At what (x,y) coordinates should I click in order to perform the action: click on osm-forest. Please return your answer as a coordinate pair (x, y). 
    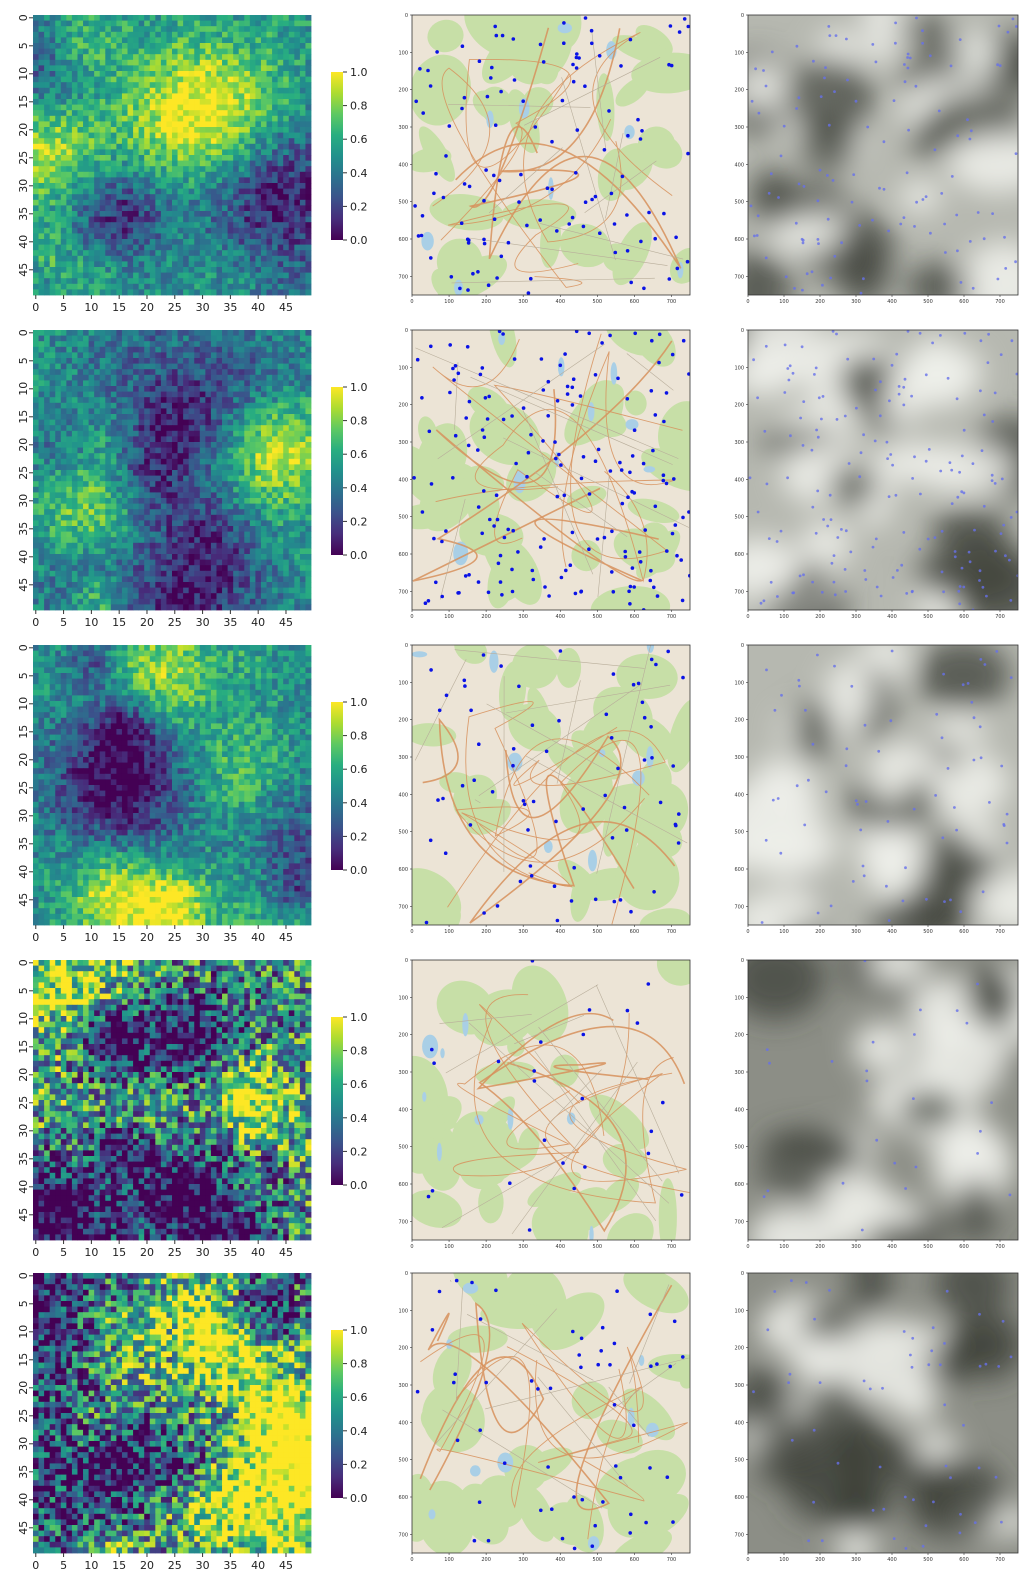
    Looking at the image, I should click on (550, 240).